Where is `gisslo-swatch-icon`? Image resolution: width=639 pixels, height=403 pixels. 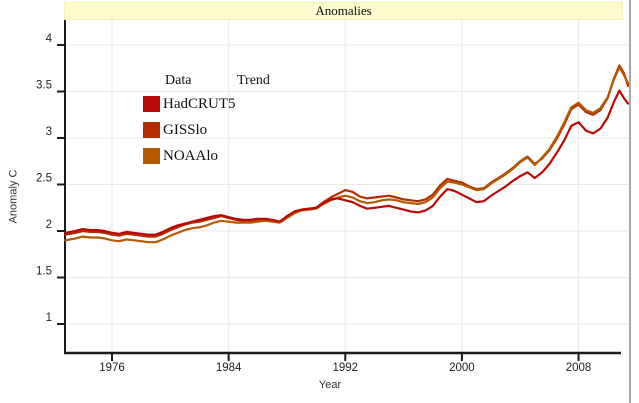
gisslo-swatch-icon is located at coordinates (151, 130).